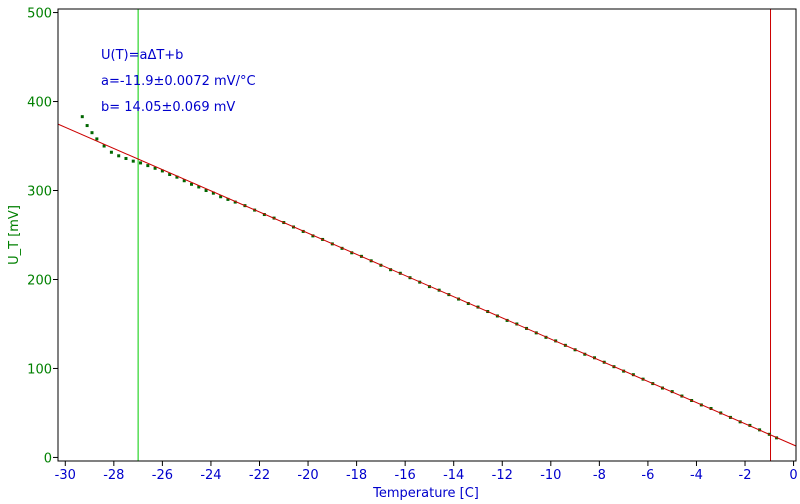  What do you see at coordinates (405, 475) in the screenshot?
I see `x-tick-label: -16` at bounding box center [405, 475].